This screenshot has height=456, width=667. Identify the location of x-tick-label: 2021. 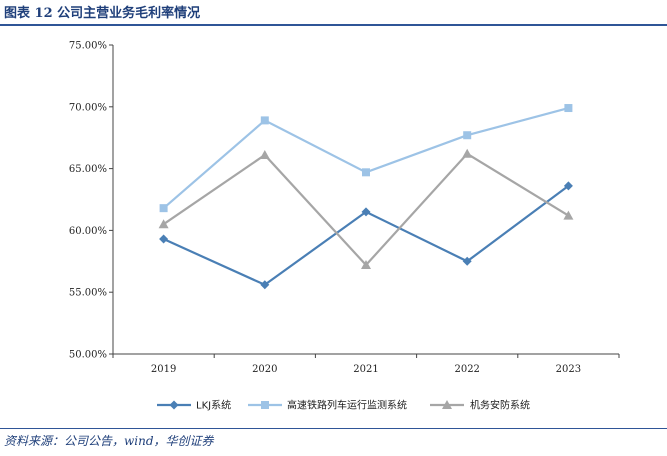
(365, 369).